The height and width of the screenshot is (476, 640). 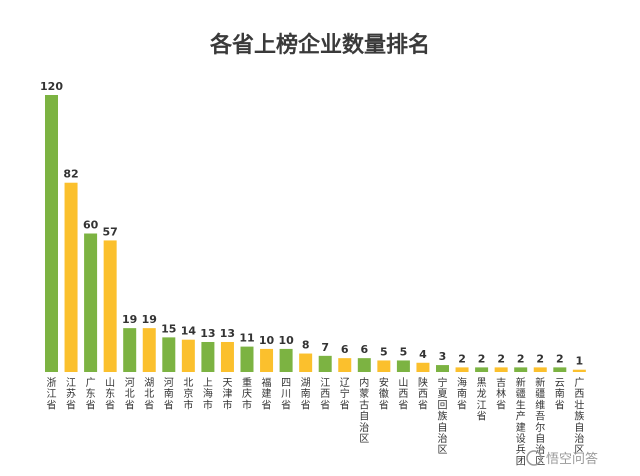 I want to click on category-label-14: 江西省, so click(x=325, y=394).